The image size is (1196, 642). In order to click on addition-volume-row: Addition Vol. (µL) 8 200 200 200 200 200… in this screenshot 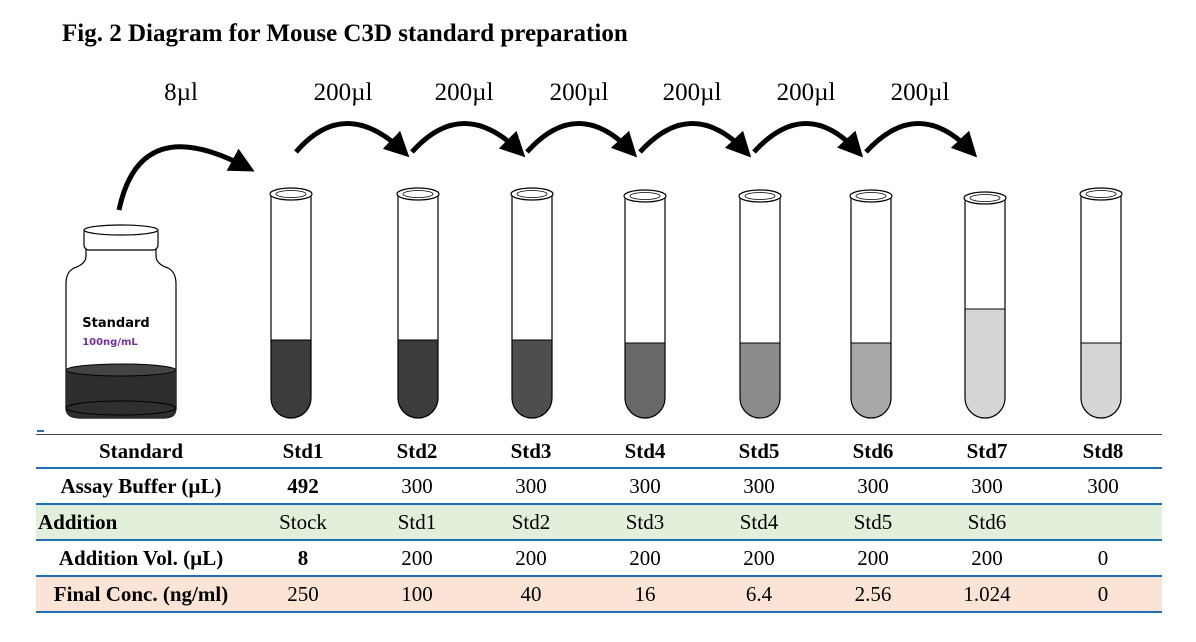, I will do `click(599, 558)`.